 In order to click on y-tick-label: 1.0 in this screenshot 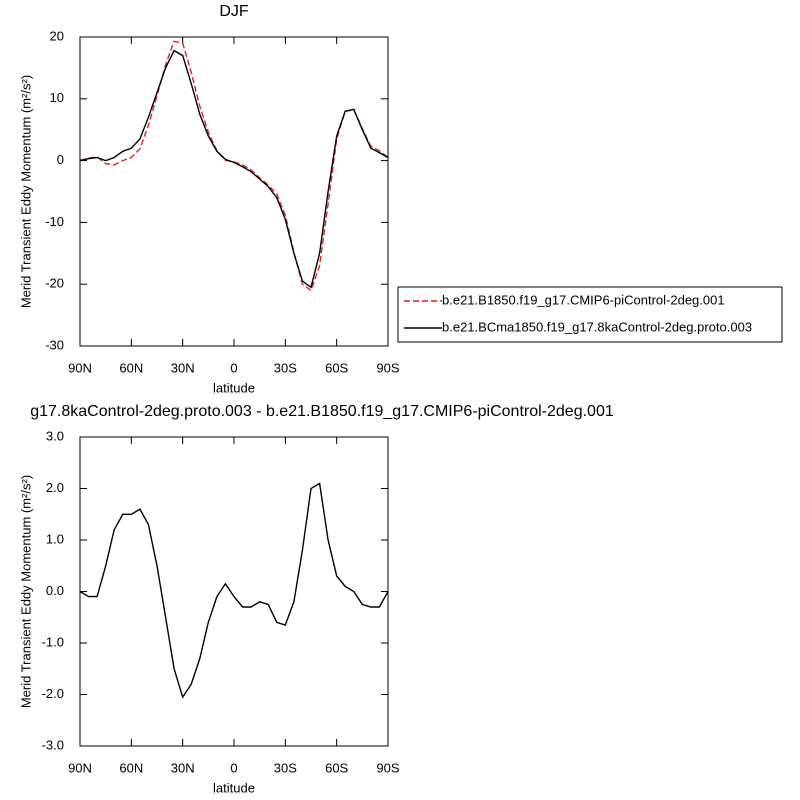, I will do `click(55, 538)`.